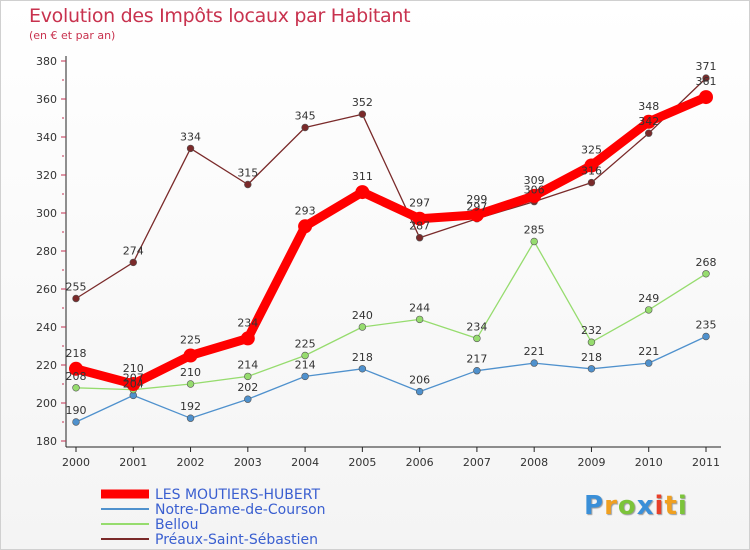 This screenshot has height=550, width=750. Describe the element at coordinates (190, 372) in the screenshot. I see `data-label-bellou-2002: 210` at that location.